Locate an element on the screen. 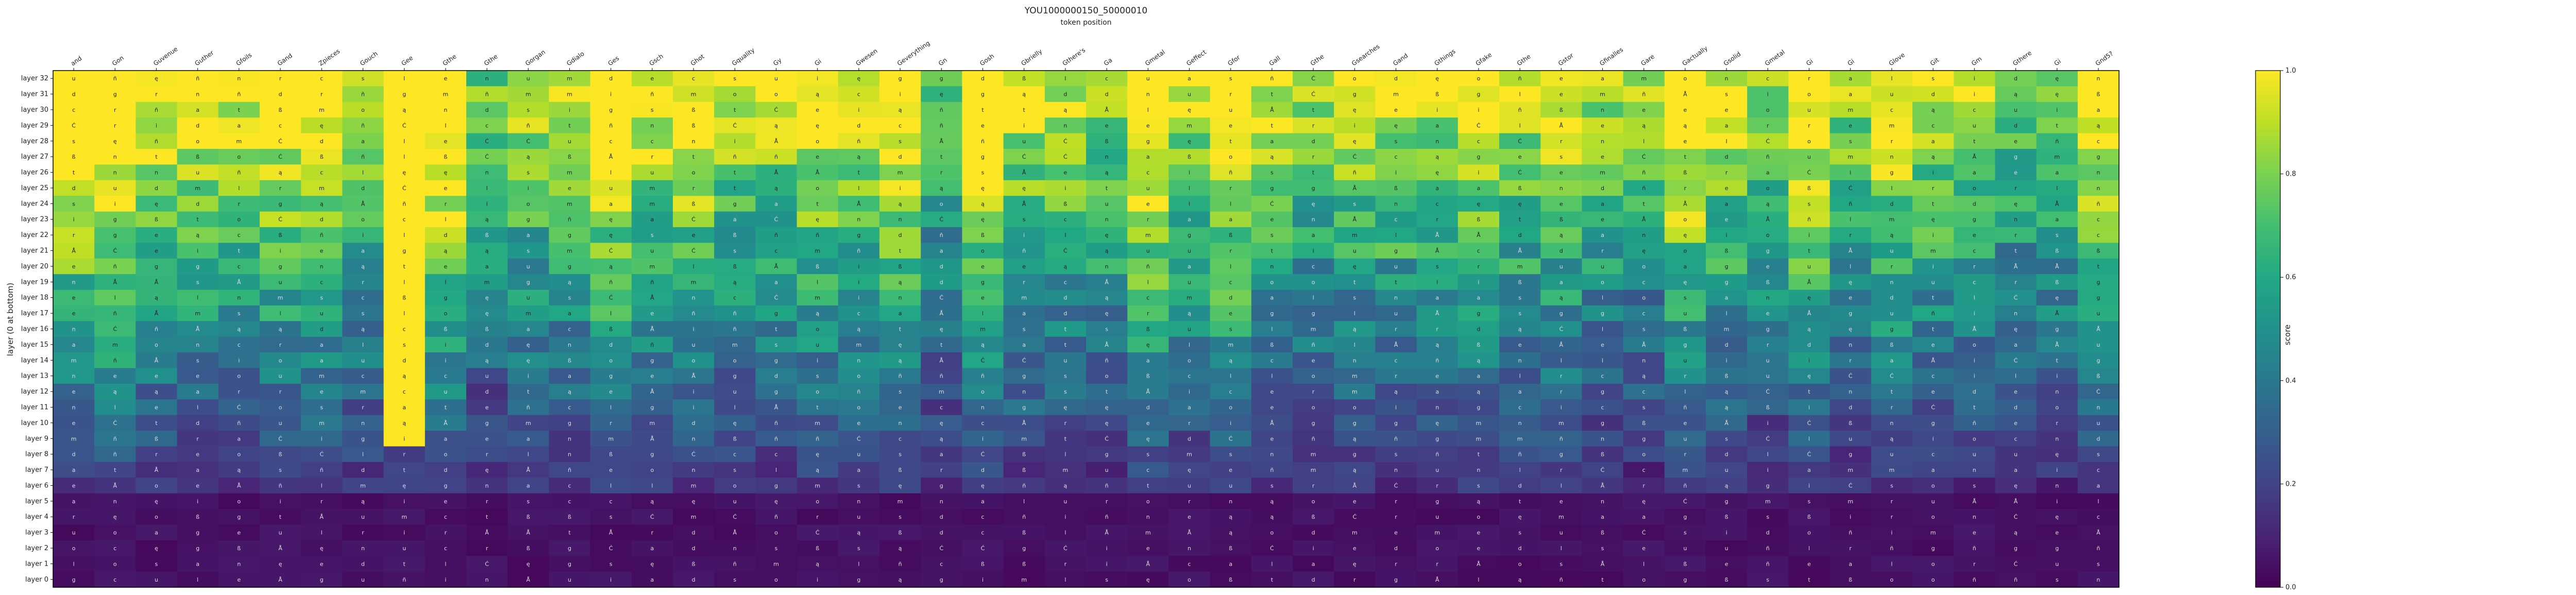 The width and height of the screenshot is (2576, 595). x-tick-label: Gsch is located at coordinates (657, 60).